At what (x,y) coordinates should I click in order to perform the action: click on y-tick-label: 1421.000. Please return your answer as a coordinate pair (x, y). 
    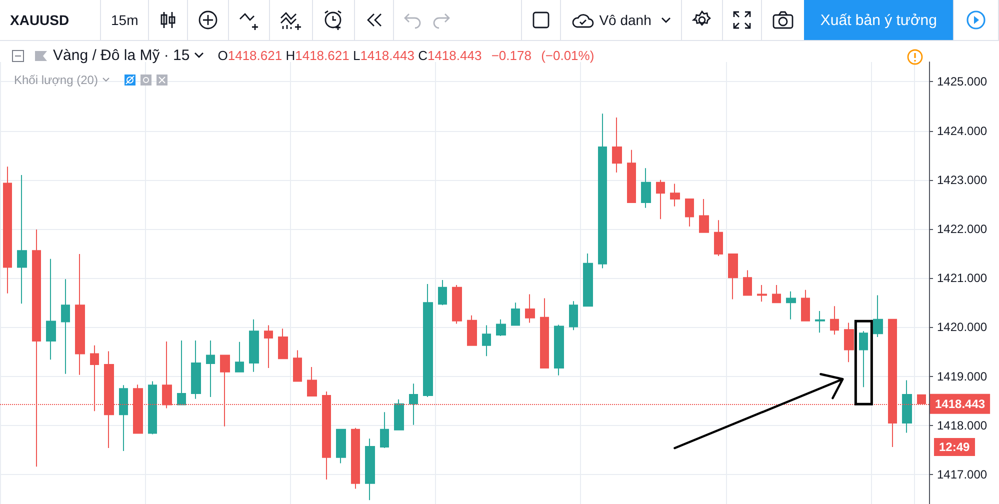
    Looking at the image, I should click on (962, 278).